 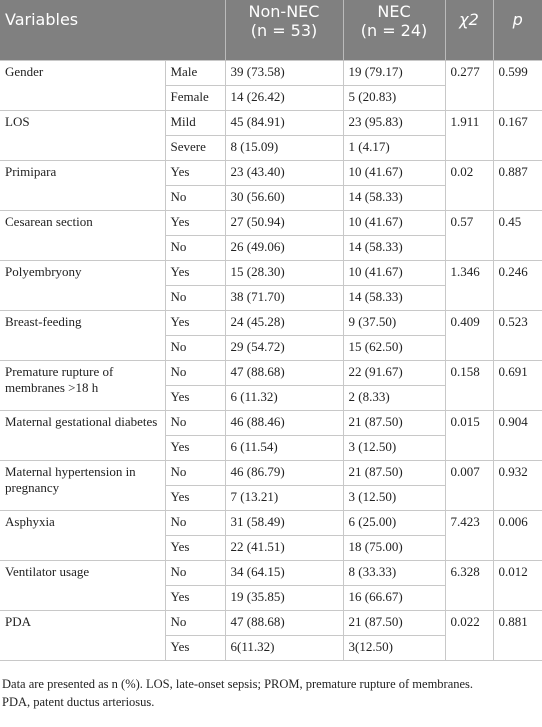 I want to click on header-cell: NEC (n = 24), so click(x=394, y=30).